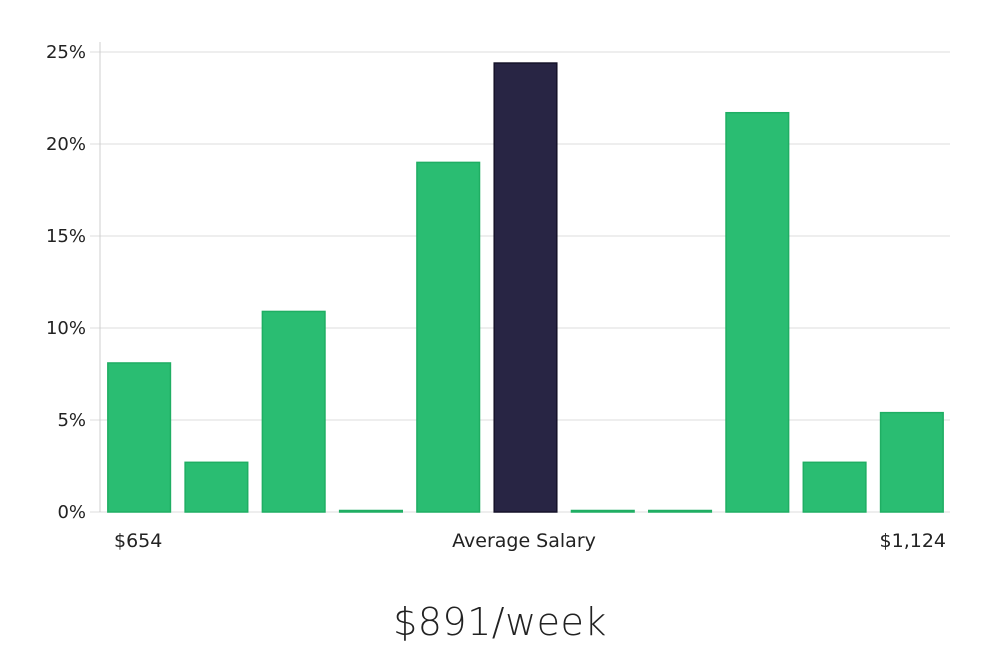 The height and width of the screenshot is (660, 1000). I want to click on x-label-max: $1,124, so click(913, 541).